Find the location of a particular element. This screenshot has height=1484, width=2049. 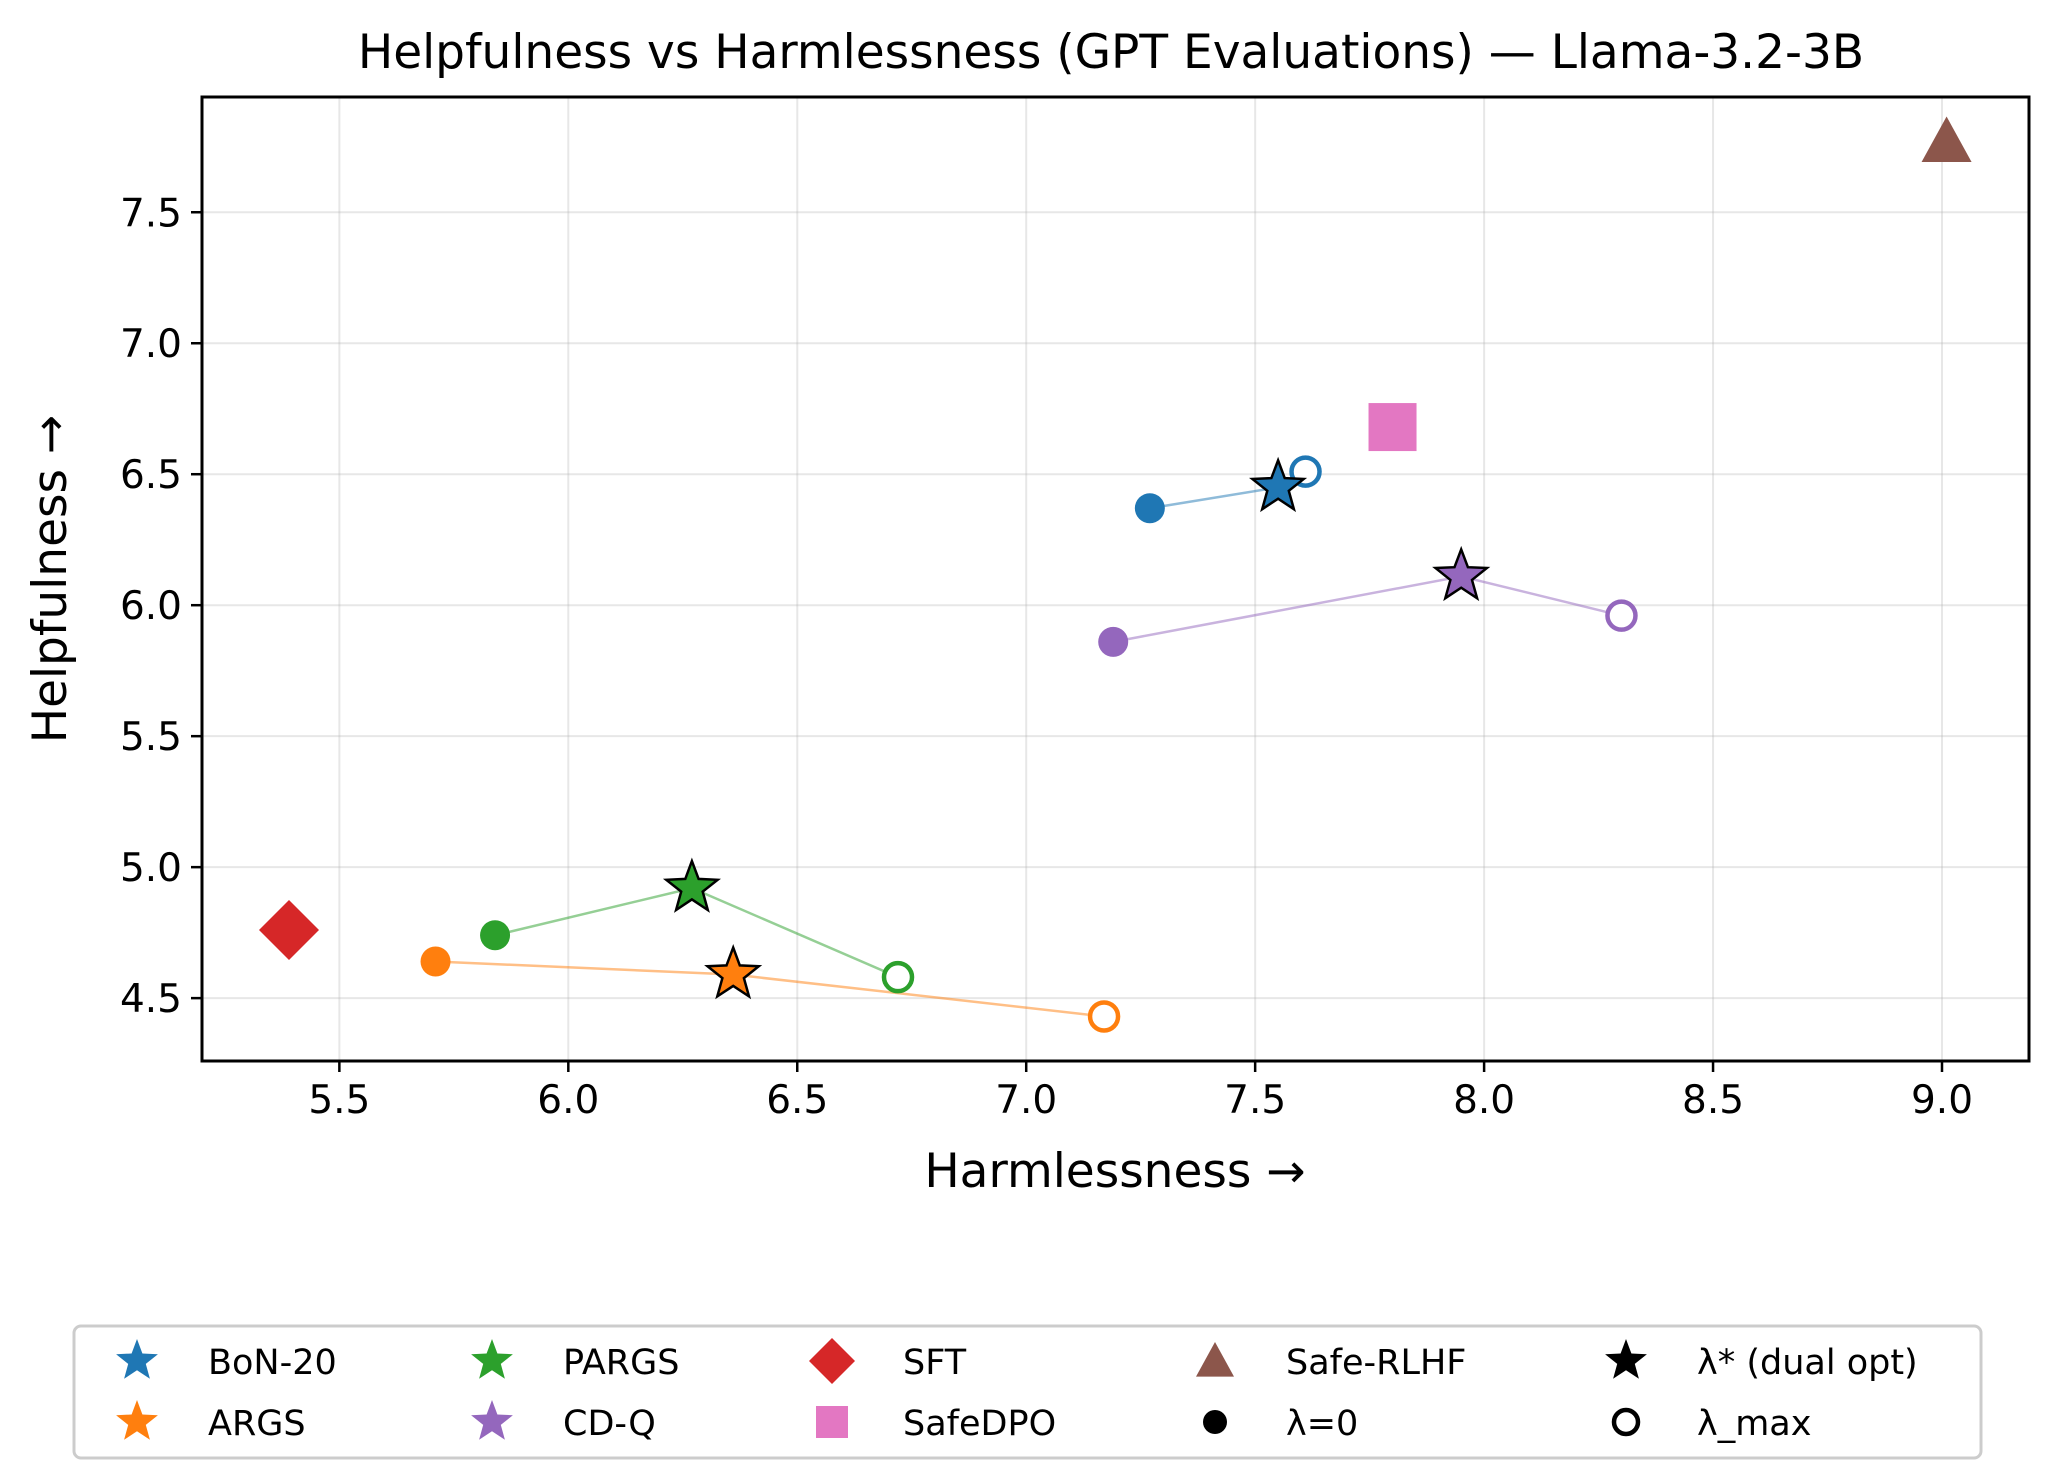

point-pargs-lambda-max is located at coordinates (898, 977).